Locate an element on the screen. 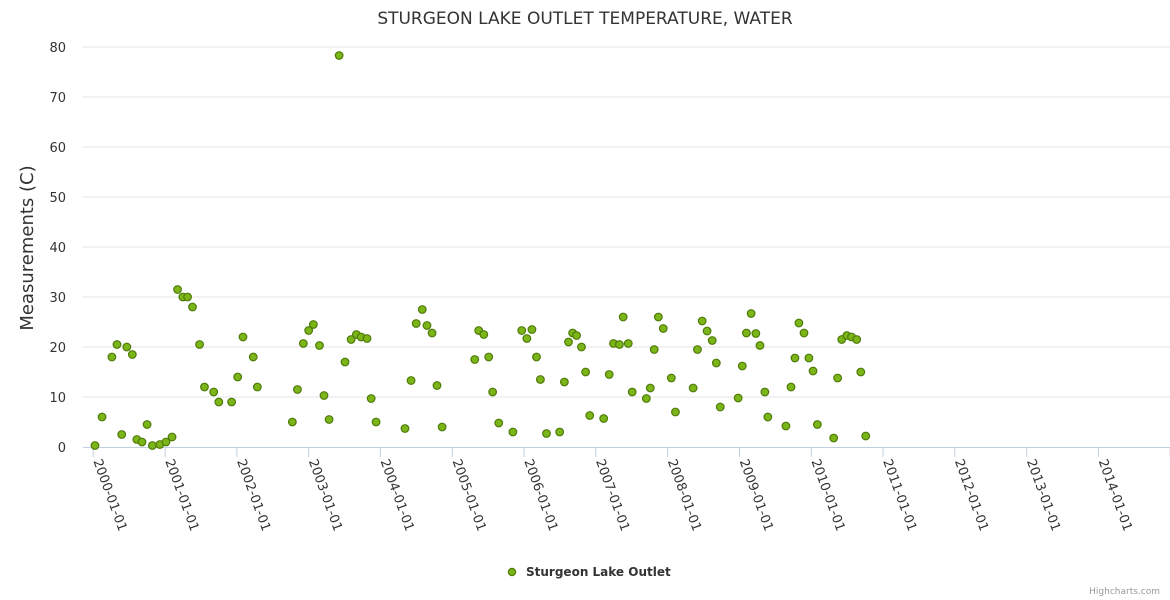 The width and height of the screenshot is (1170, 600). credits-link: Highcharts.com is located at coordinates (1124, 592).